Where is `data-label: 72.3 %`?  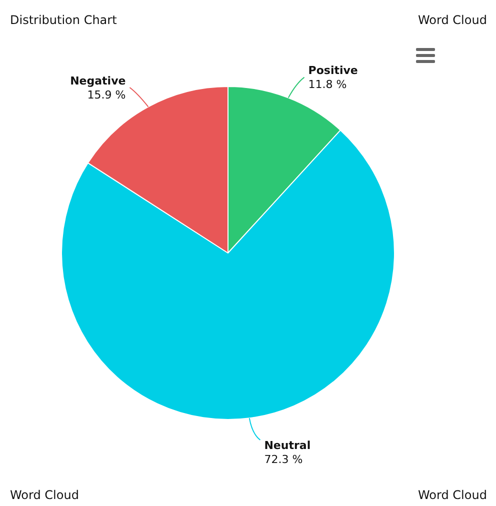
data-label: 72.3 % is located at coordinates (283, 459).